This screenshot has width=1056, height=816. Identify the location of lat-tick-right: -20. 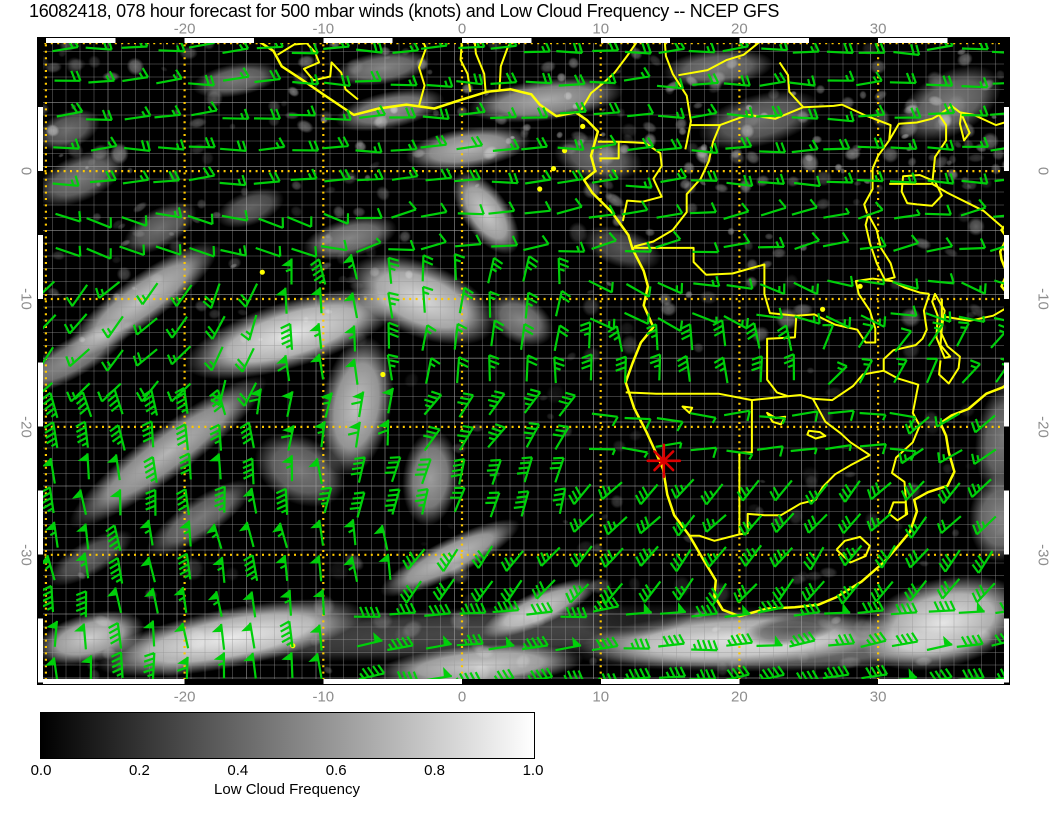
(1043, 427).